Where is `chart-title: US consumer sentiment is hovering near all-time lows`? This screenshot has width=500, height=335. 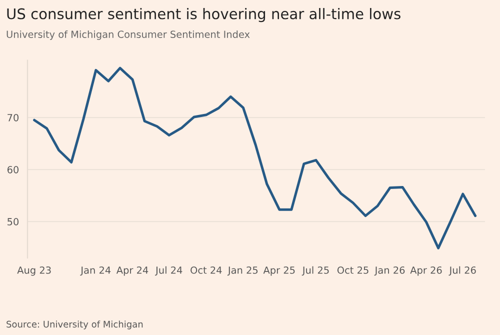 chart-title: US consumer sentiment is hovering near all-time lows is located at coordinates (203, 15).